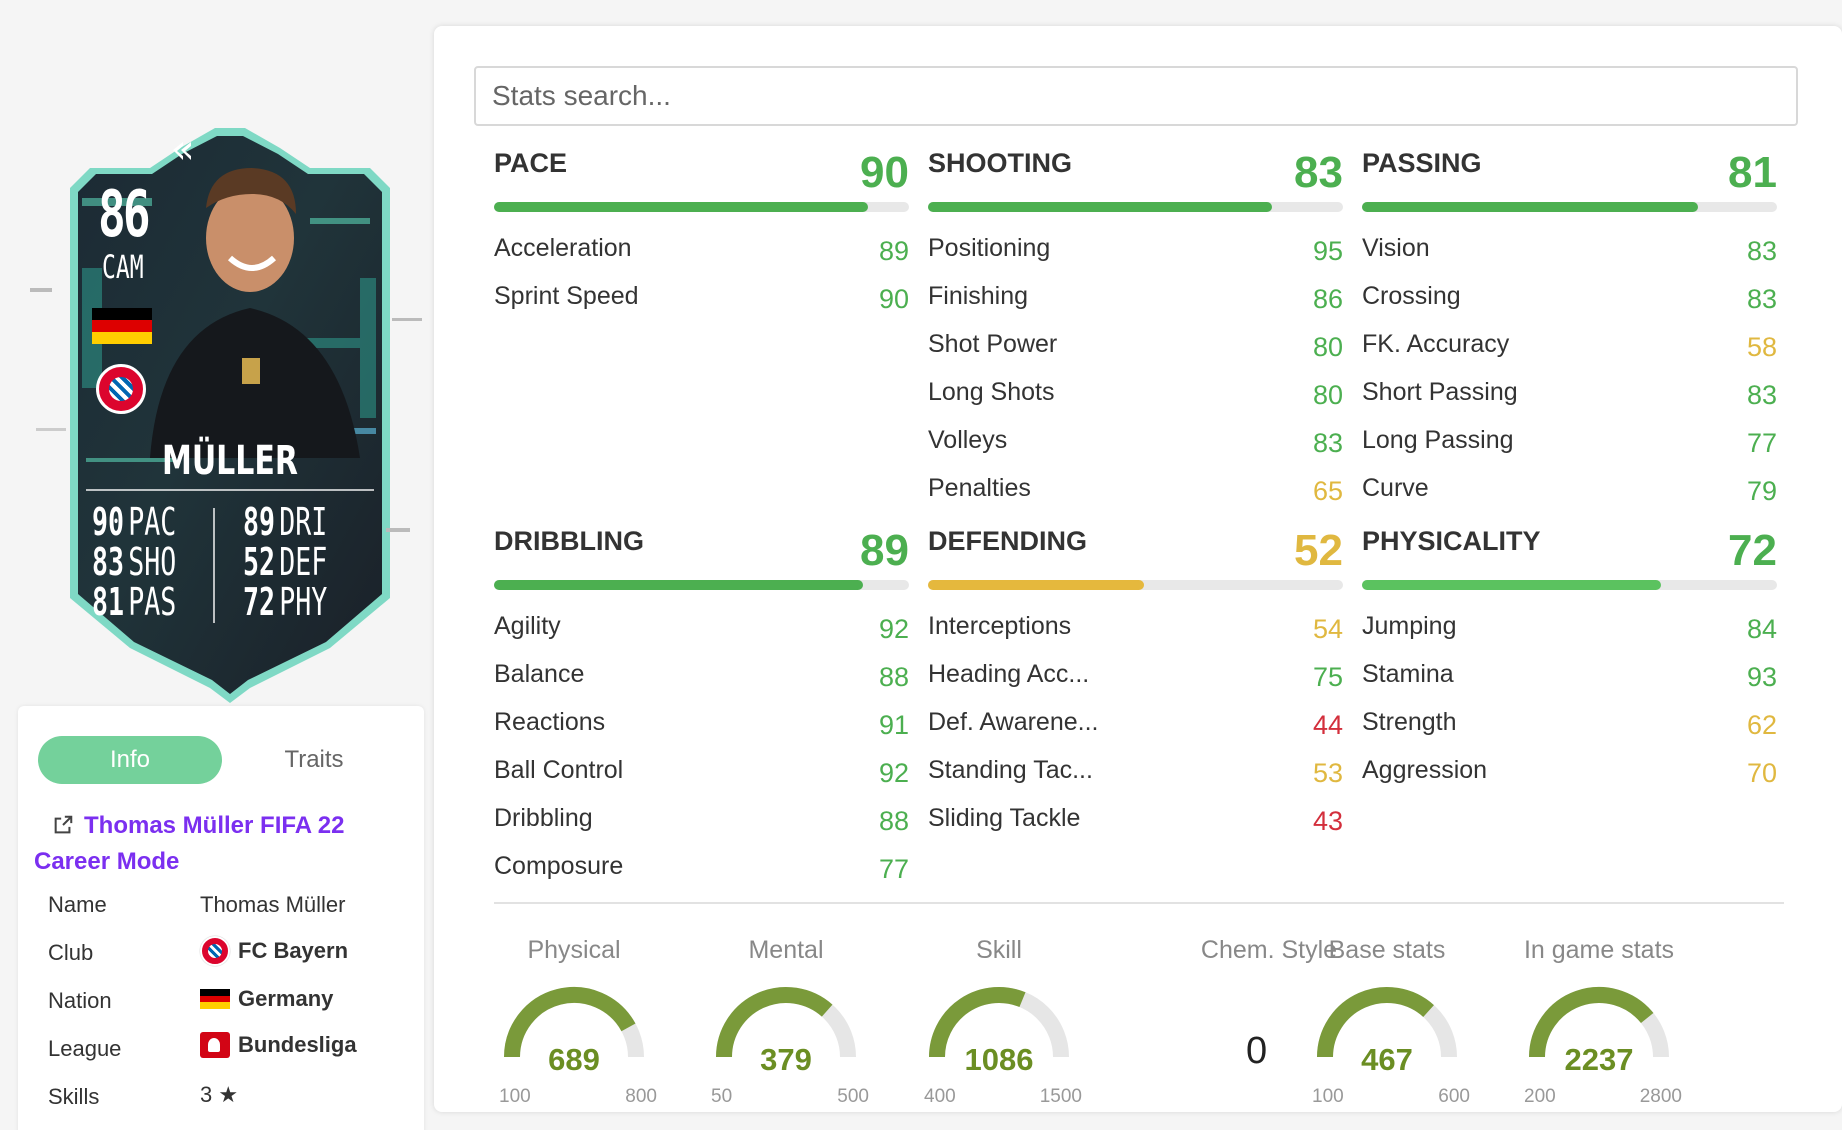 Image resolution: width=1842 pixels, height=1130 pixels. Describe the element at coordinates (285, 522) in the screenshot. I see `card-stat-dri: 89 DRI` at that location.